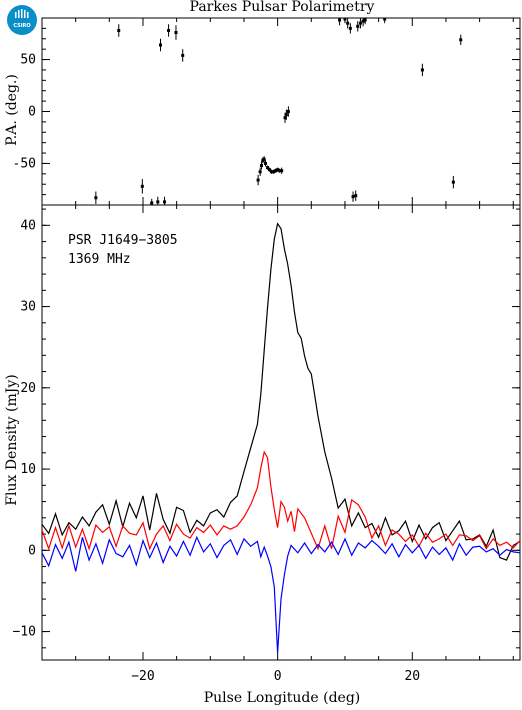 The width and height of the screenshot is (522, 710). Describe the element at coordinates (28, 307) in the screenshot. I see `flux-ytick-label: 30` at that location.